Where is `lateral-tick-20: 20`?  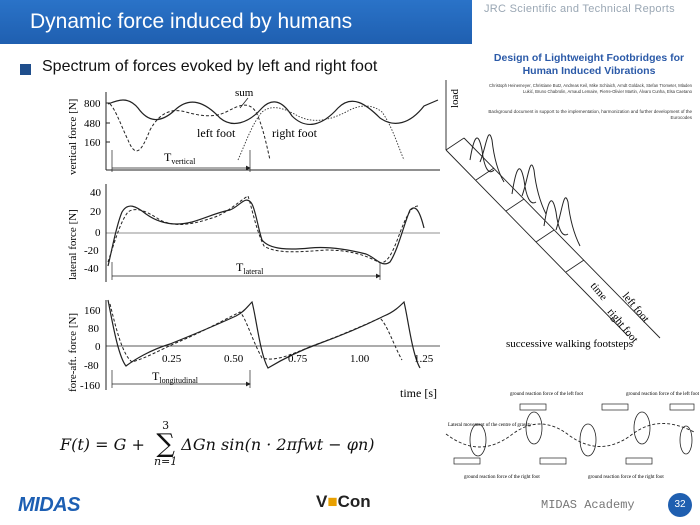
lateral-tick-20: 20 is located at coordinates (96, 212).